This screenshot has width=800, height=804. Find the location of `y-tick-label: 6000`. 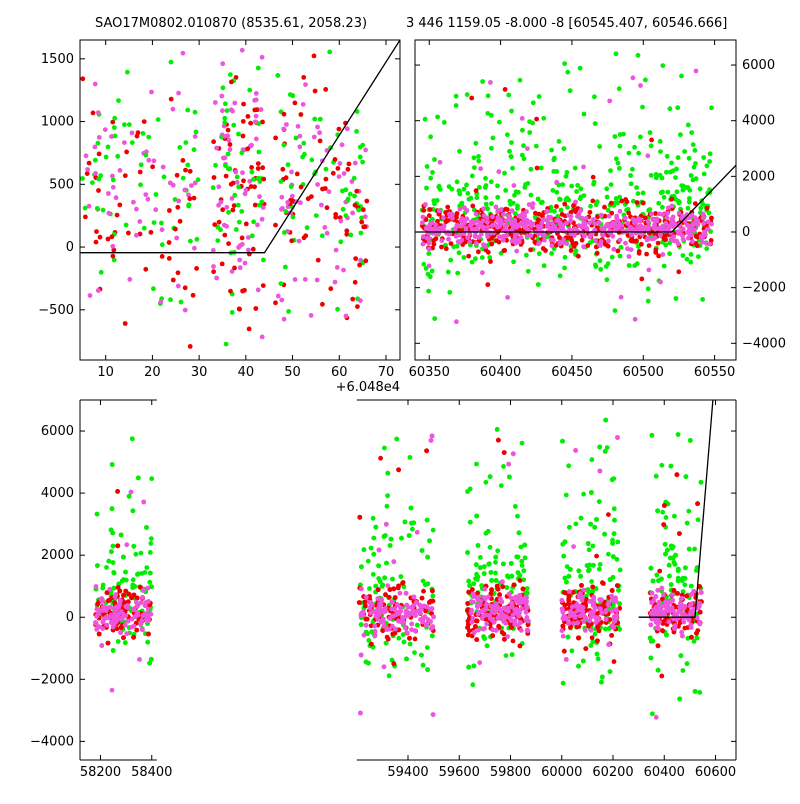

y-tick-label: 6000 is located at coordinates (57, 431).